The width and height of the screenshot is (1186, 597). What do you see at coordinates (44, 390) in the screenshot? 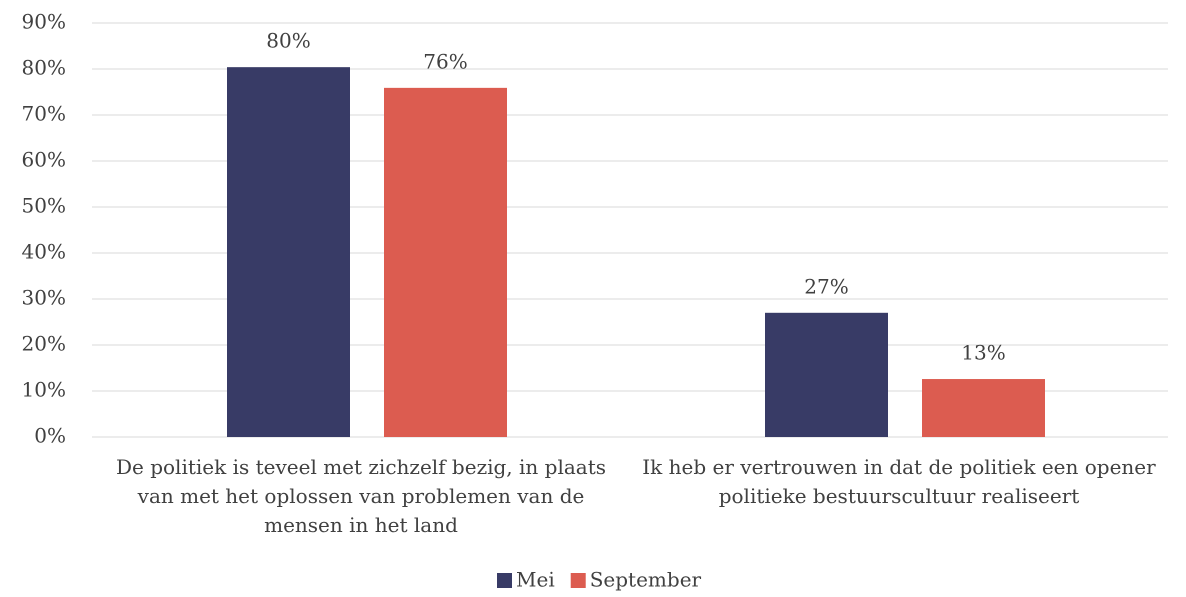
I see `y-tick-label: 10%` at bounding box center [44, 390].